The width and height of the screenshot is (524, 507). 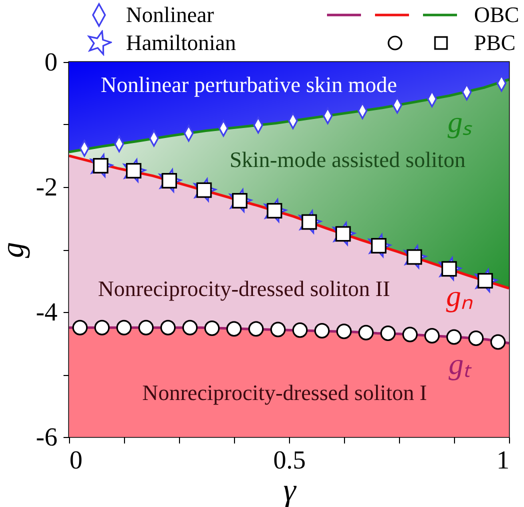 What do you see at coordinates (181, 43) in the screenshot?
I see `legend-label: Hamiltonian` at bounding box center [181, 43].